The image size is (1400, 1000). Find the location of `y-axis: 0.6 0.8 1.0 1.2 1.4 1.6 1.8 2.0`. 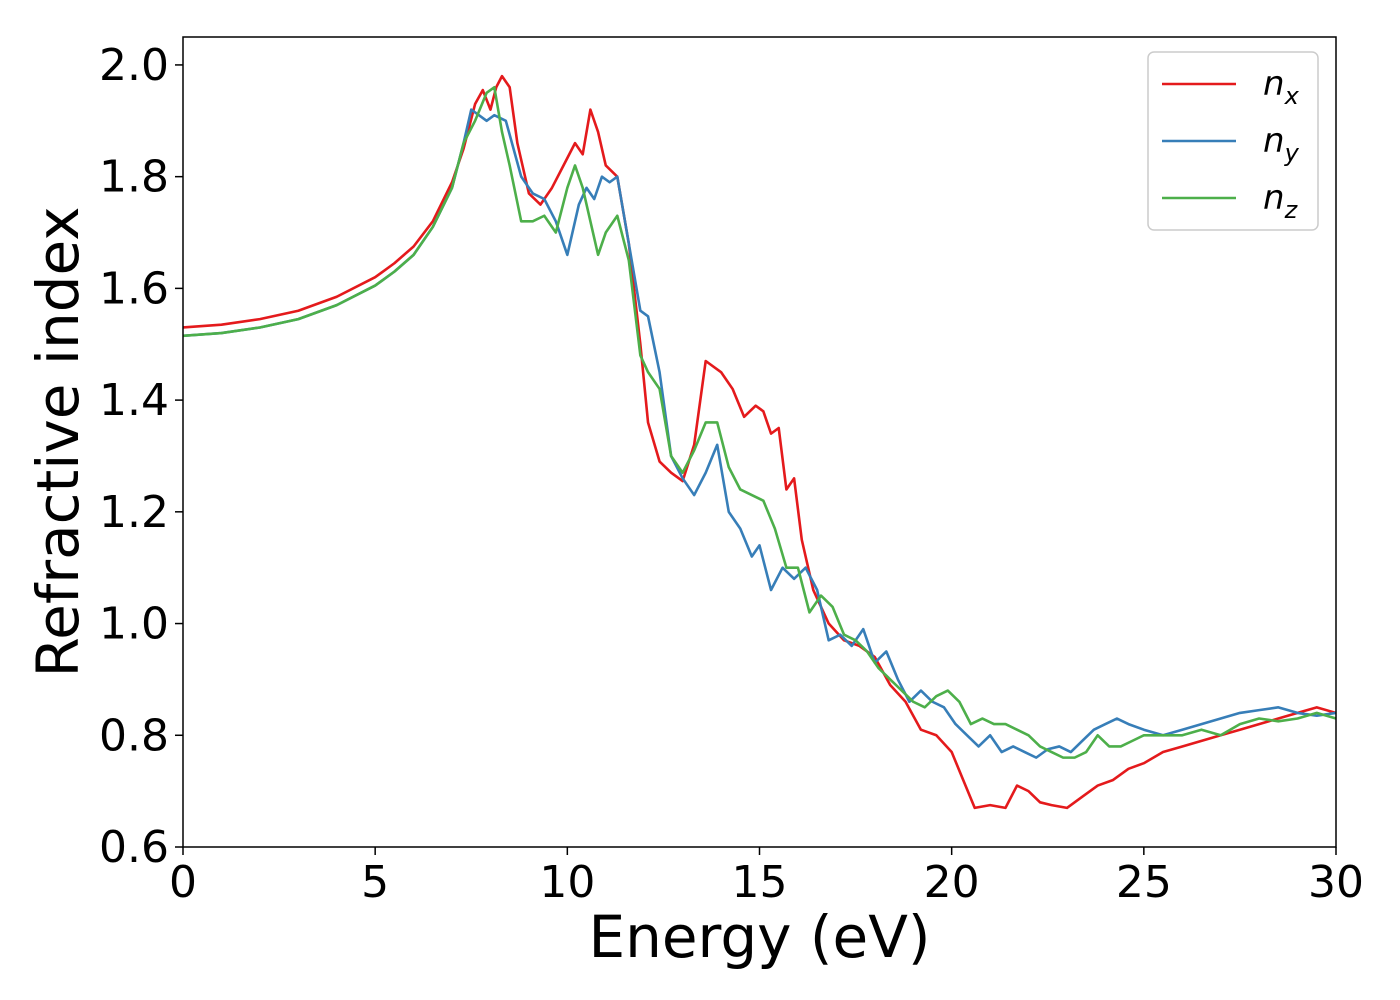

y-axis: 0.6 0.8 1.0 1.2 1.4 1.6 1.8 2.0 is located at coordinates (141, 456).